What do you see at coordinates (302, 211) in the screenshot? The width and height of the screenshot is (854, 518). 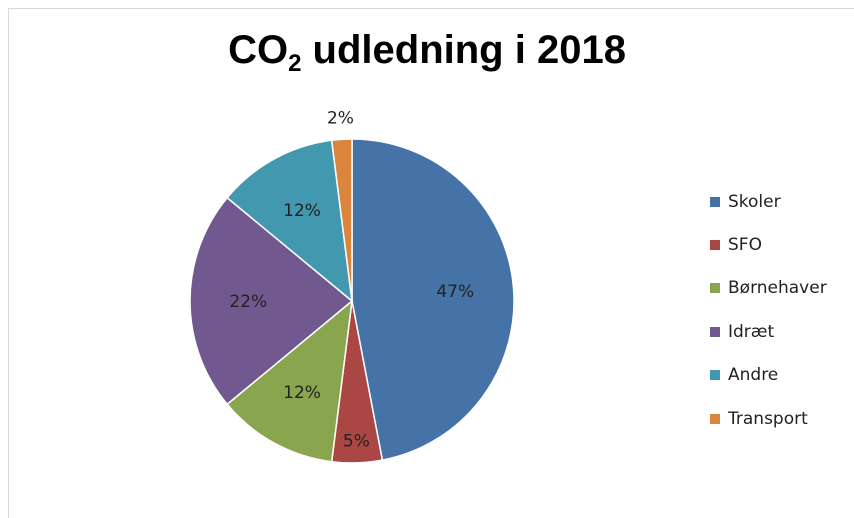 I see `data-label-andre: 12%` at bounding box center [302, 211].